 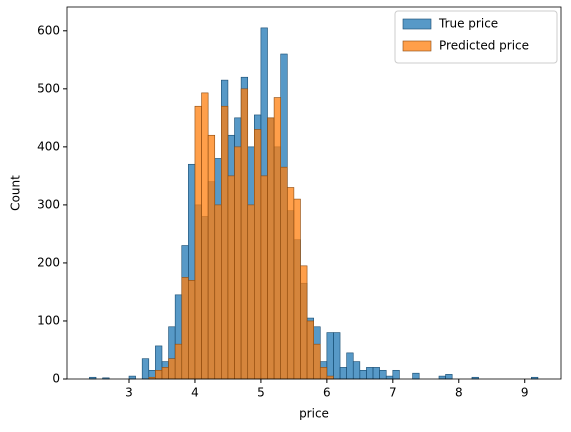 What do you see at coordinates (476, 37) in the screenshot?
I see `legend-box` at bounding box center [476, 37].